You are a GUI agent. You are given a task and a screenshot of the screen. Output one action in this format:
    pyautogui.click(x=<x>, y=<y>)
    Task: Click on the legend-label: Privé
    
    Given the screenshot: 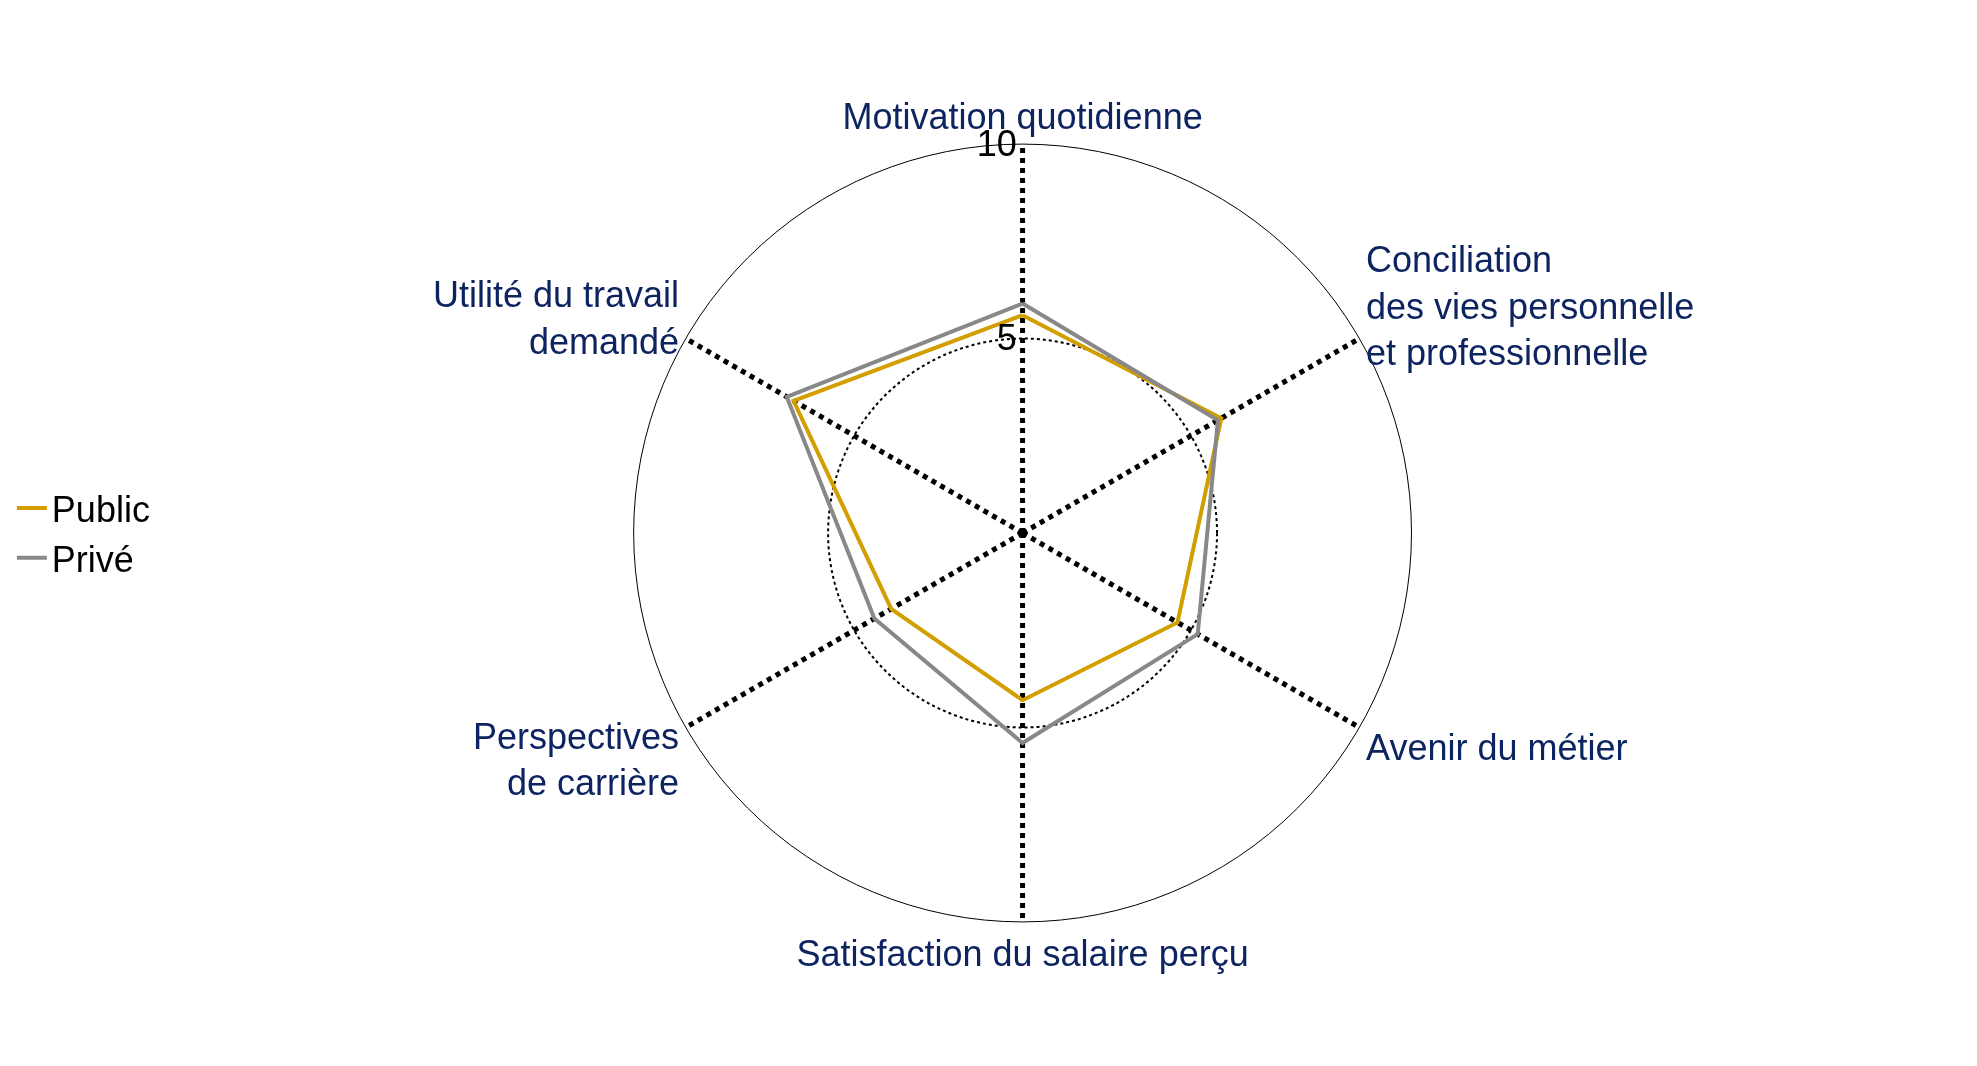 What is the action you would take?
    pyautogui.click(x=92, y=559)
    